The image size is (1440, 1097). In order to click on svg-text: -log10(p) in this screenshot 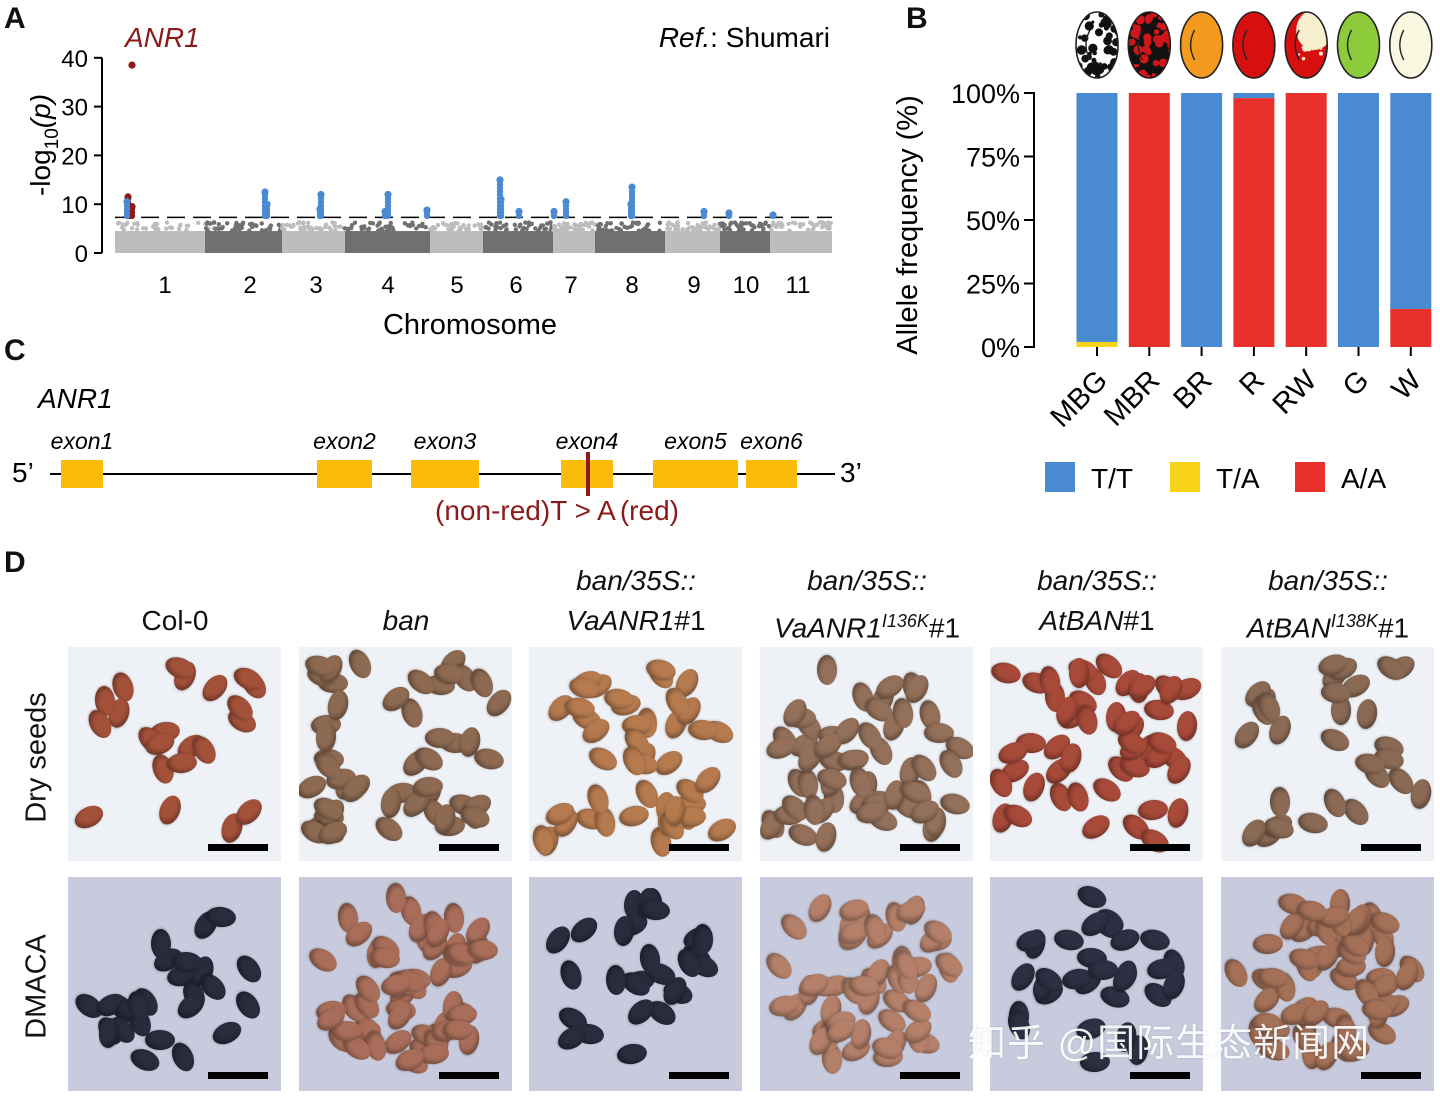, I will do `click(44, 145)`.